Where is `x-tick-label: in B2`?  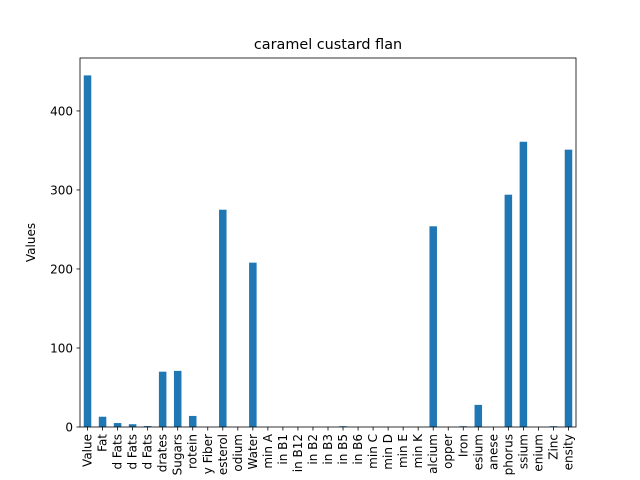 x-tick-label: in B2 is located at coordinates (313, 449).